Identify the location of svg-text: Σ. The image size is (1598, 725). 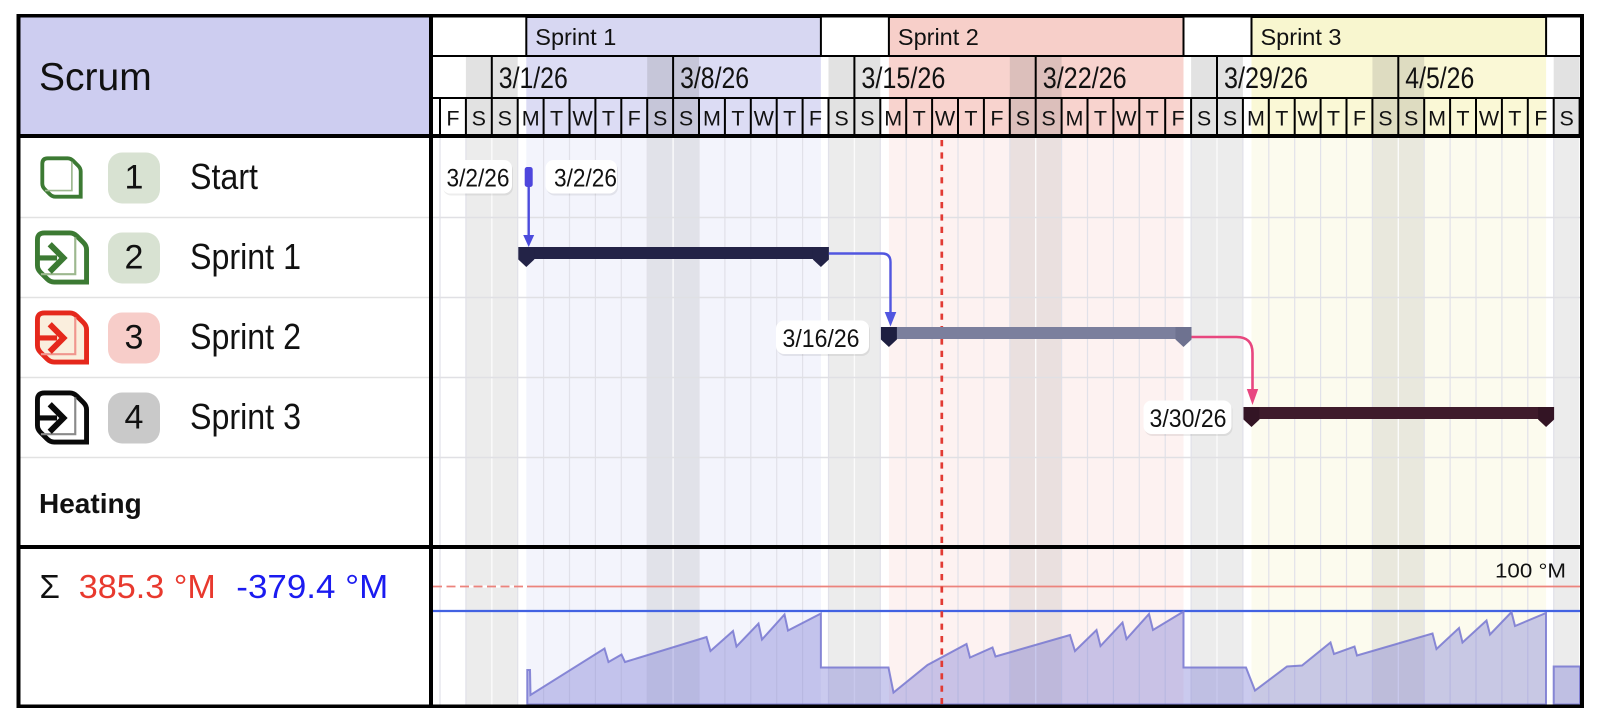
(50, 586).